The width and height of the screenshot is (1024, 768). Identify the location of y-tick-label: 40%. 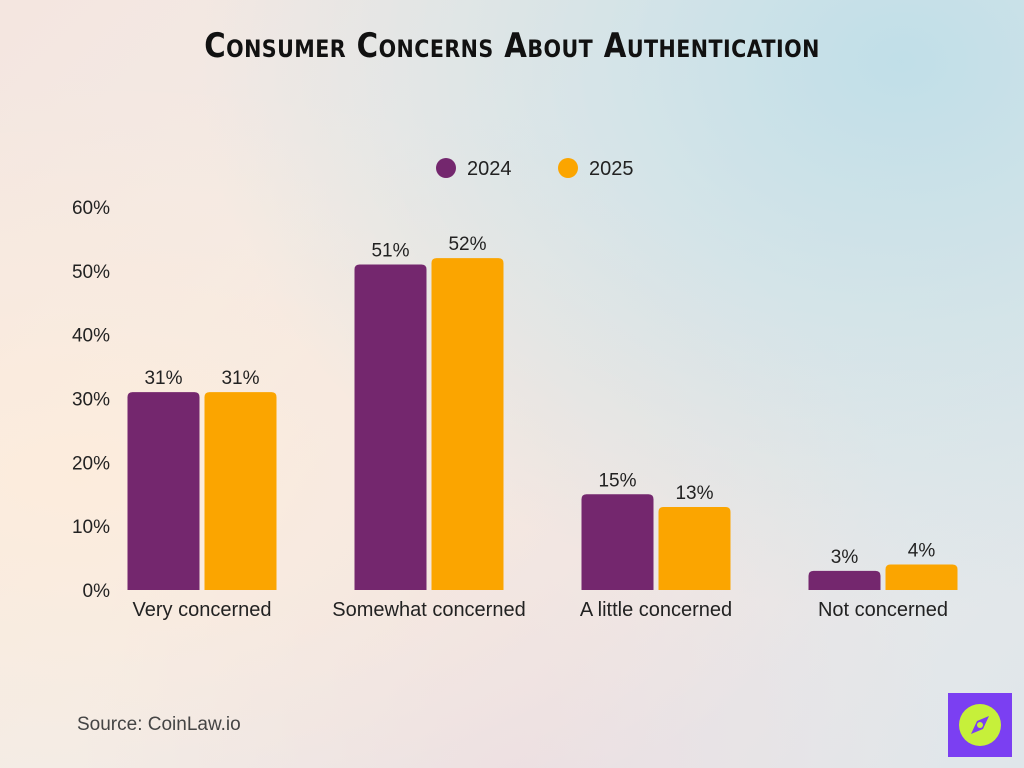
(91, 336).